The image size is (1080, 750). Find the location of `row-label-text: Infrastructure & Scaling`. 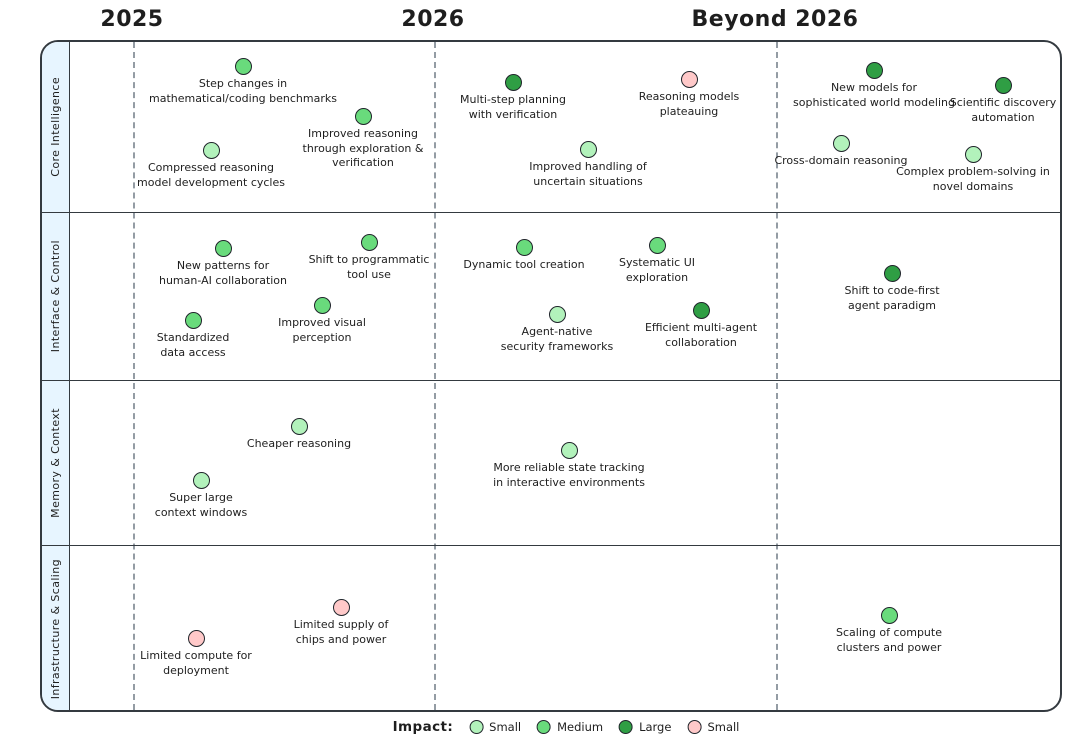

row-label-text: Infrastructure & Scaling is located at coordinates (55, 629).